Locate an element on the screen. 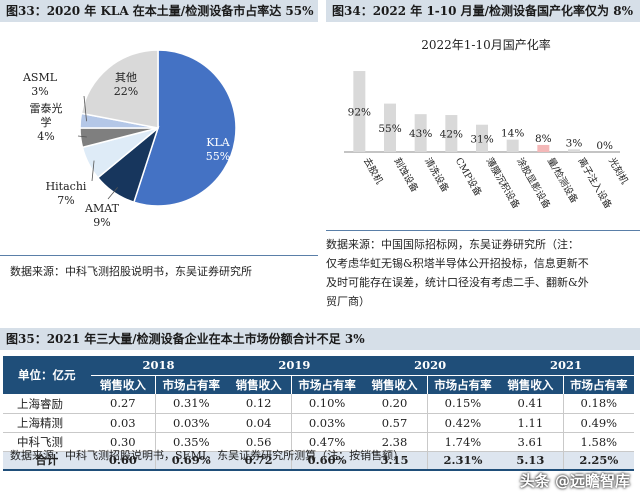 This screenshot has height=495, width=640. category-label: 量/检测设备 is located at coordinates (563, 181).